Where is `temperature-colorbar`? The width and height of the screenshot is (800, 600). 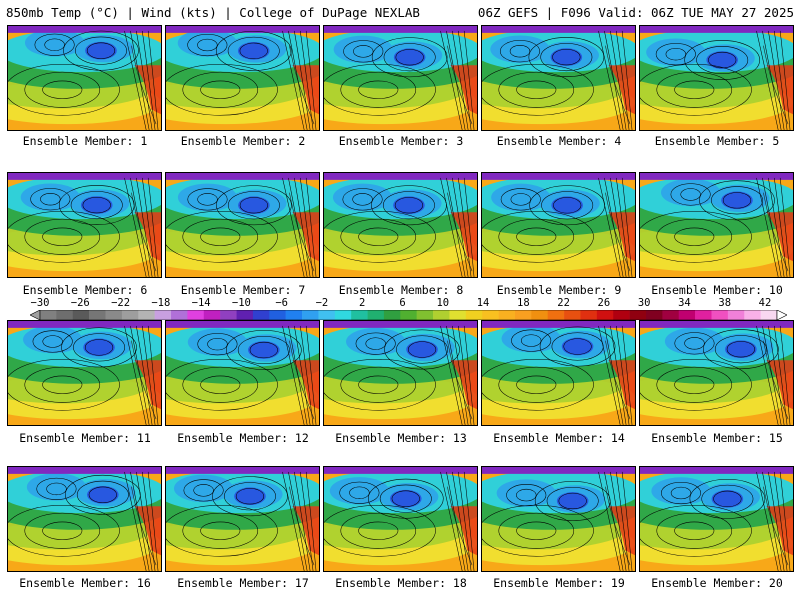
temperature-colorbar is located at coordinates (408, 315).